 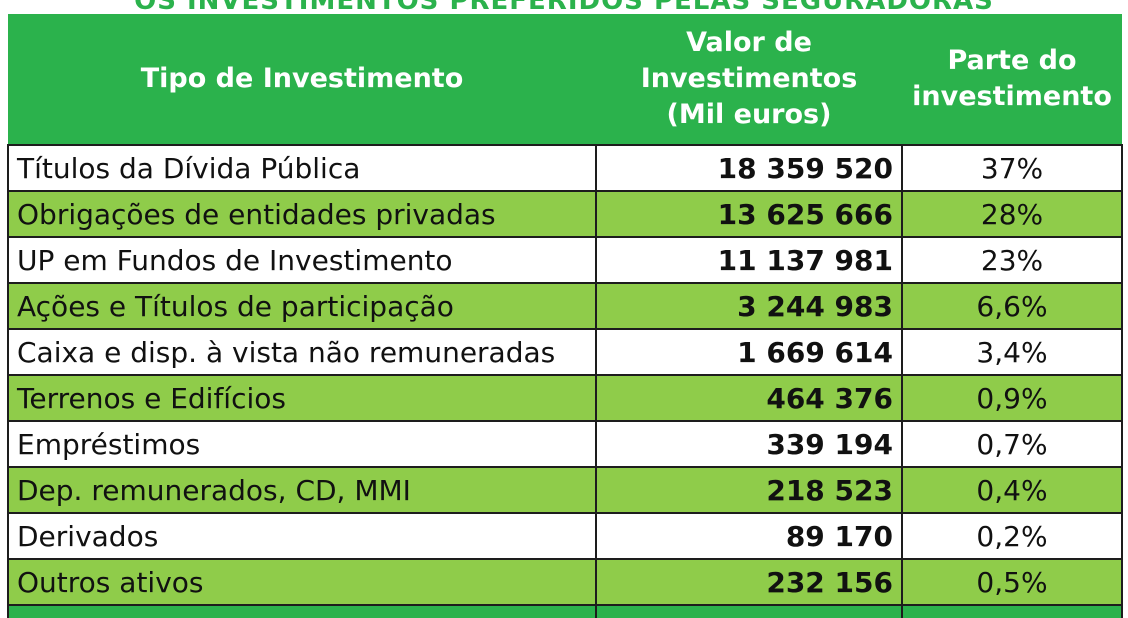 What do you see at coordinates (1012, 79) in the screenshot?
I see `header-investment-share: Parte do investimento` at bounding box center [1012, 79].